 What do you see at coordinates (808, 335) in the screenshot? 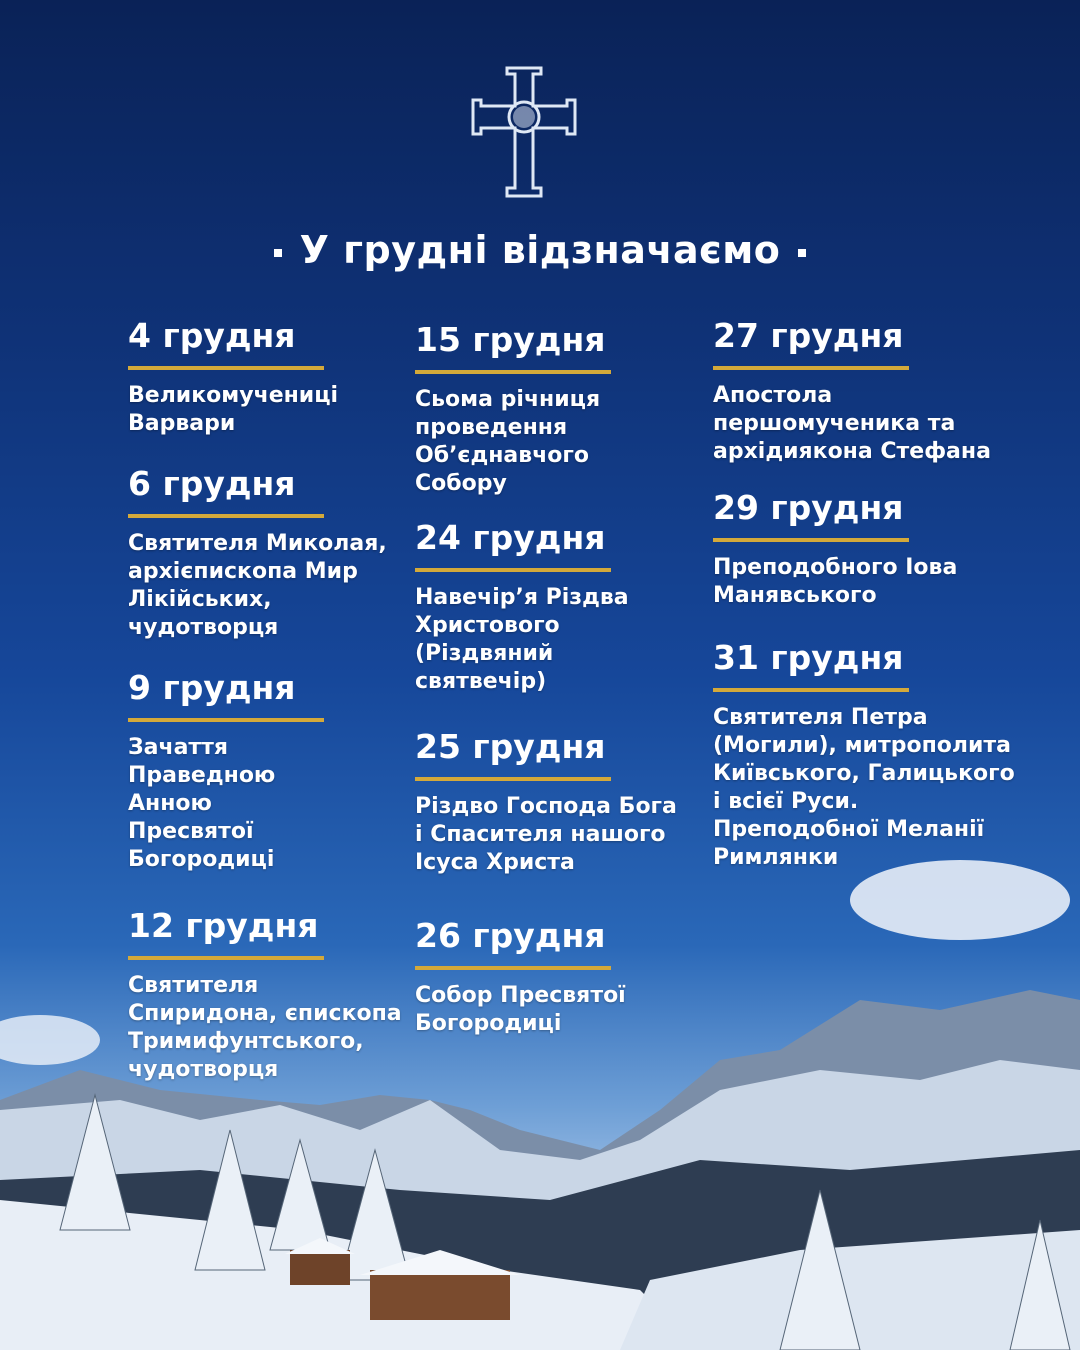
I see `event-date: 27 грудня` at bounding box center [808, 335].